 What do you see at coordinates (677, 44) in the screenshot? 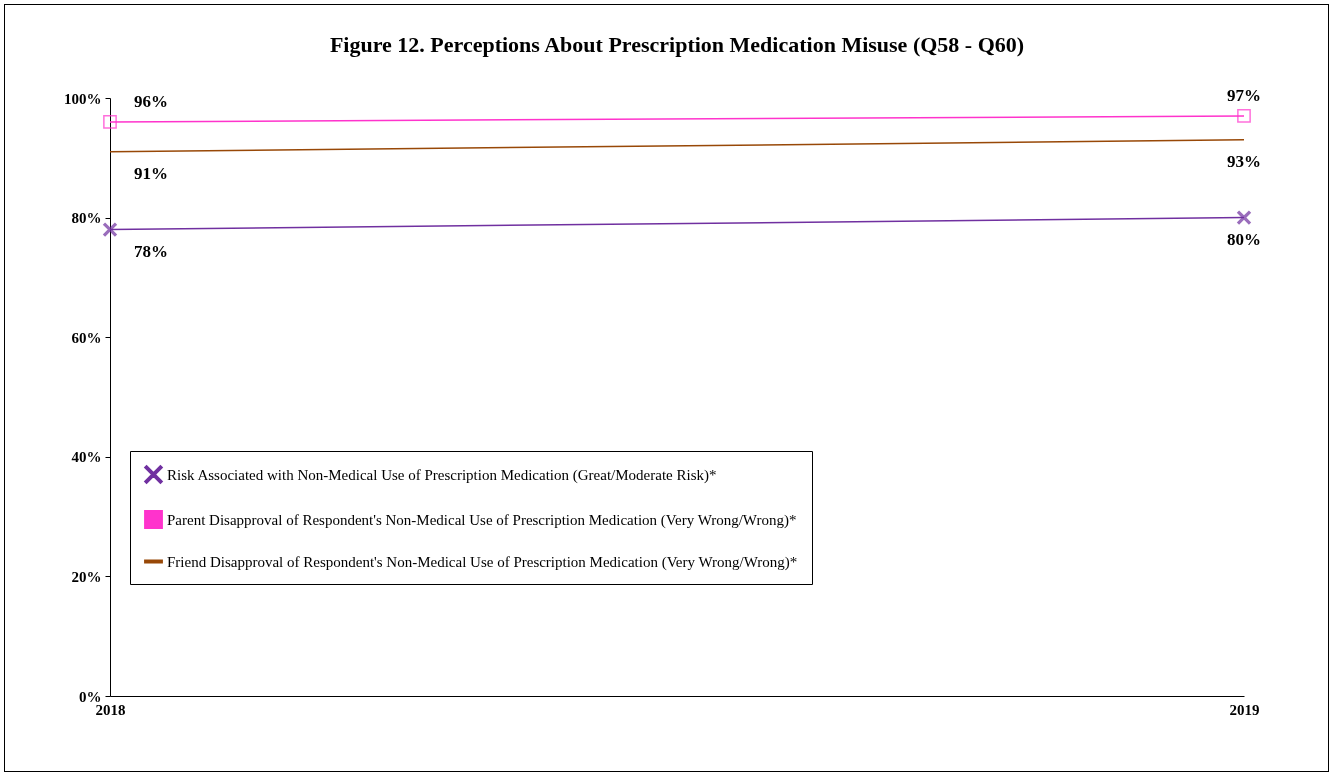
I see `chart-title: Figure 12. Perceptions About Prescription Medication Misuse (Q58 - Q60)` at bounding box center [677, 44].